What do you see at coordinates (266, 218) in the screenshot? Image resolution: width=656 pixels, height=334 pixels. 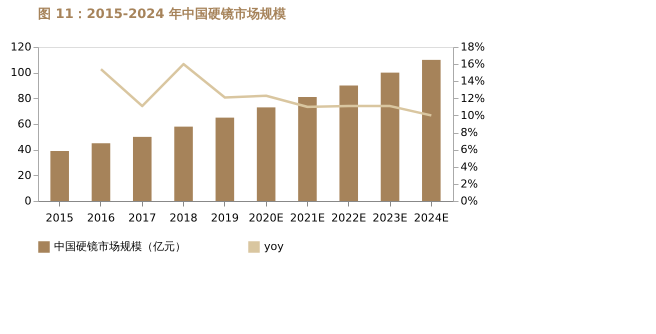 I see `x-tick-label: 2020E` at bounding box center [266, 218].